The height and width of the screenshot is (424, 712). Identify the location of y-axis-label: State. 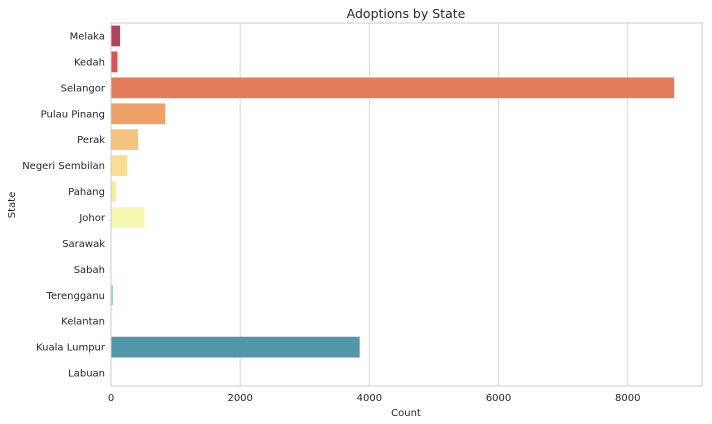
(12, 205).